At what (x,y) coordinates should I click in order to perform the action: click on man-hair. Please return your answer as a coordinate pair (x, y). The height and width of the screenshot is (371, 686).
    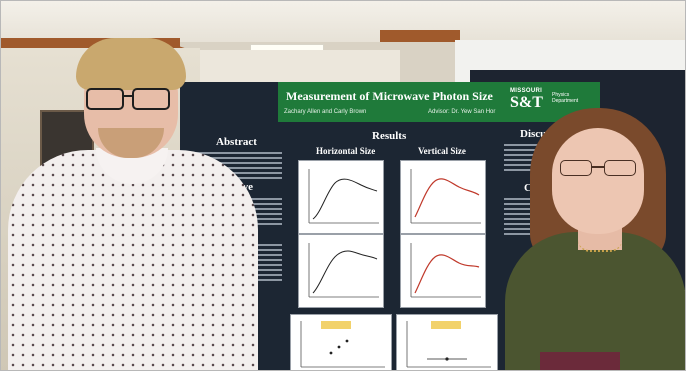
    Looking at the image, I should click on (131, 64).